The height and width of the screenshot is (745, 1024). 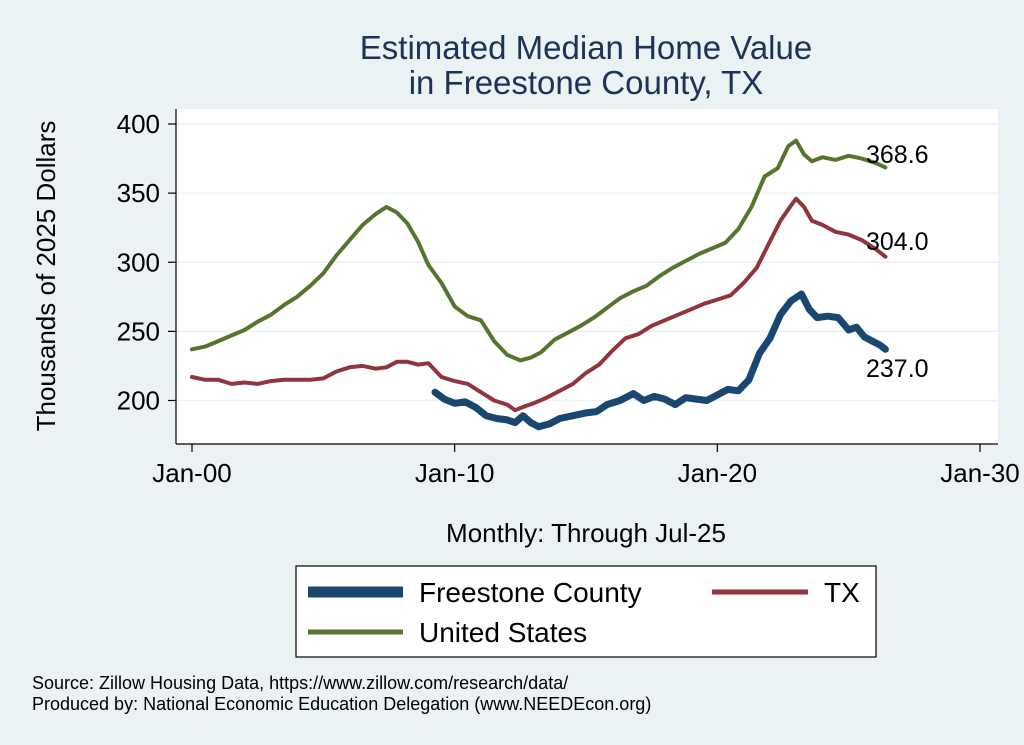 I want to click on y-tick-label: 300, so click(x=138, y=262).